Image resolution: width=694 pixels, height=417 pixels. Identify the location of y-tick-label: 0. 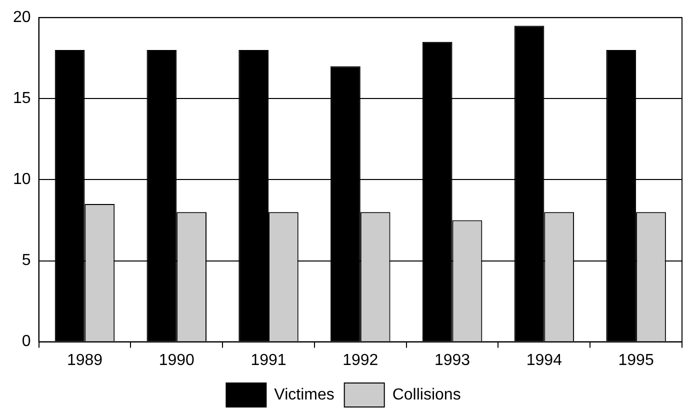
(26, 341).